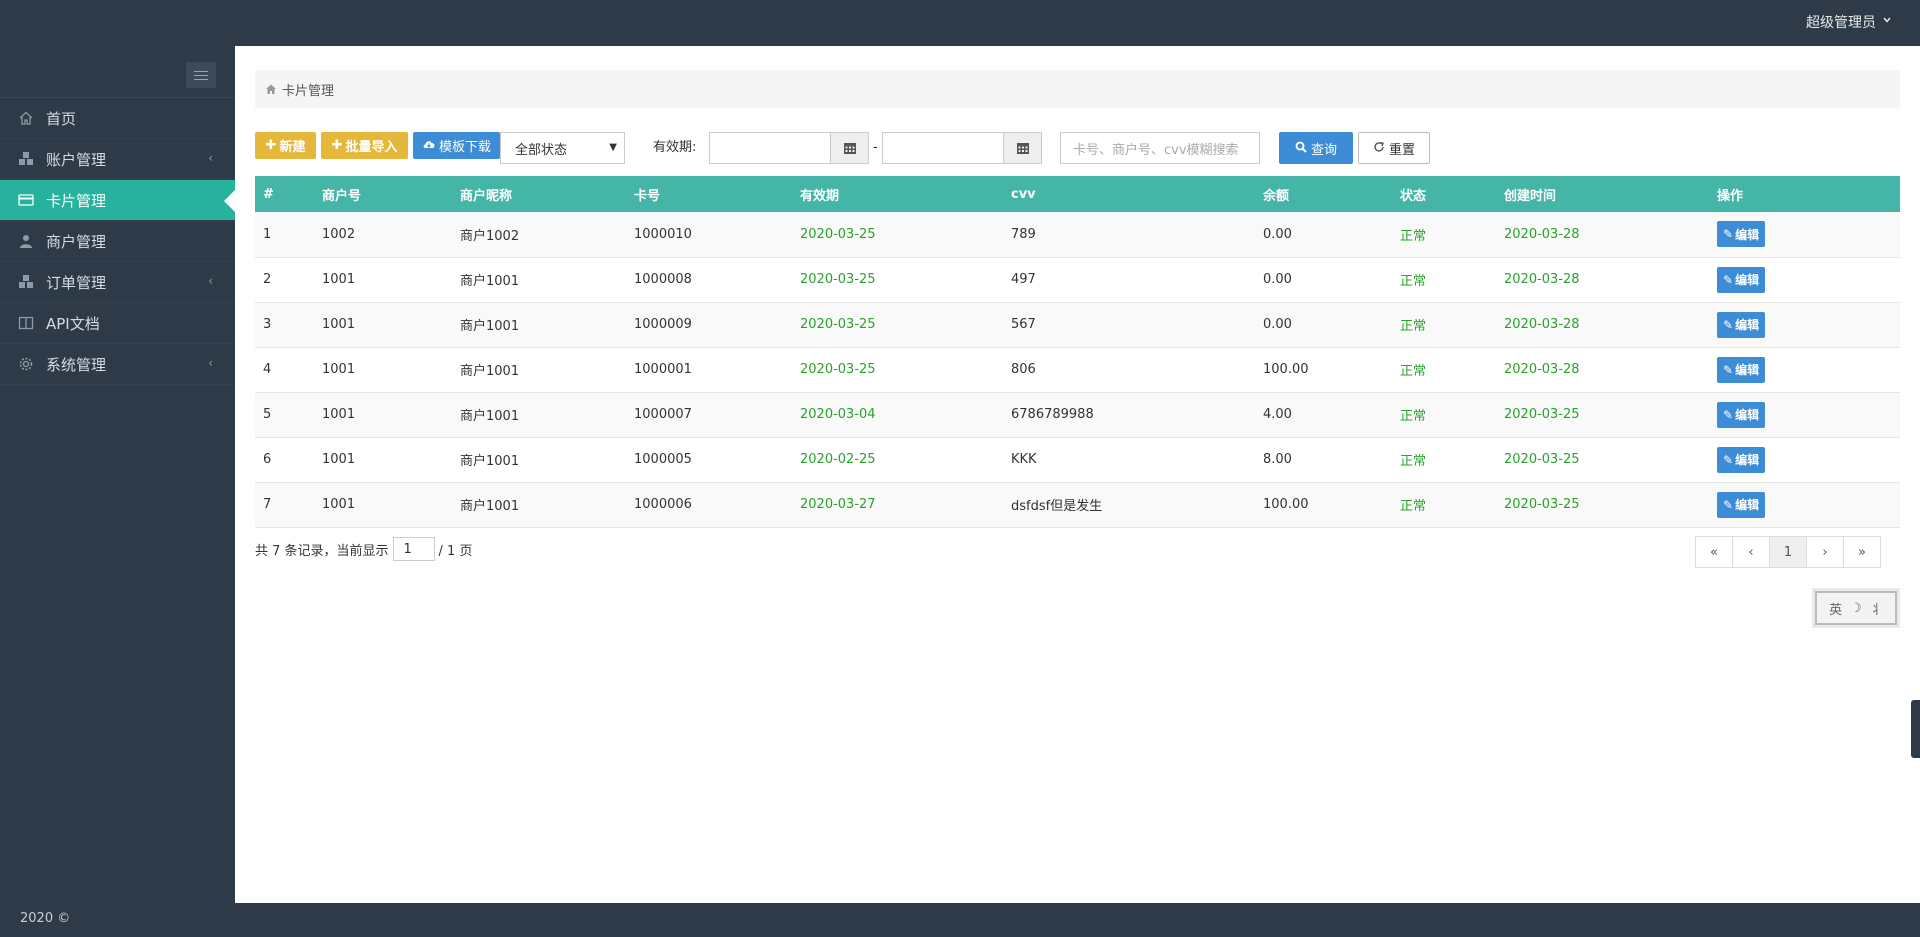 The width and height of the screenshot is (1920, 937). Describe the element at coordinates (960, 23) in the screenshot. I see `top-bar: 超级管理员` at that location.